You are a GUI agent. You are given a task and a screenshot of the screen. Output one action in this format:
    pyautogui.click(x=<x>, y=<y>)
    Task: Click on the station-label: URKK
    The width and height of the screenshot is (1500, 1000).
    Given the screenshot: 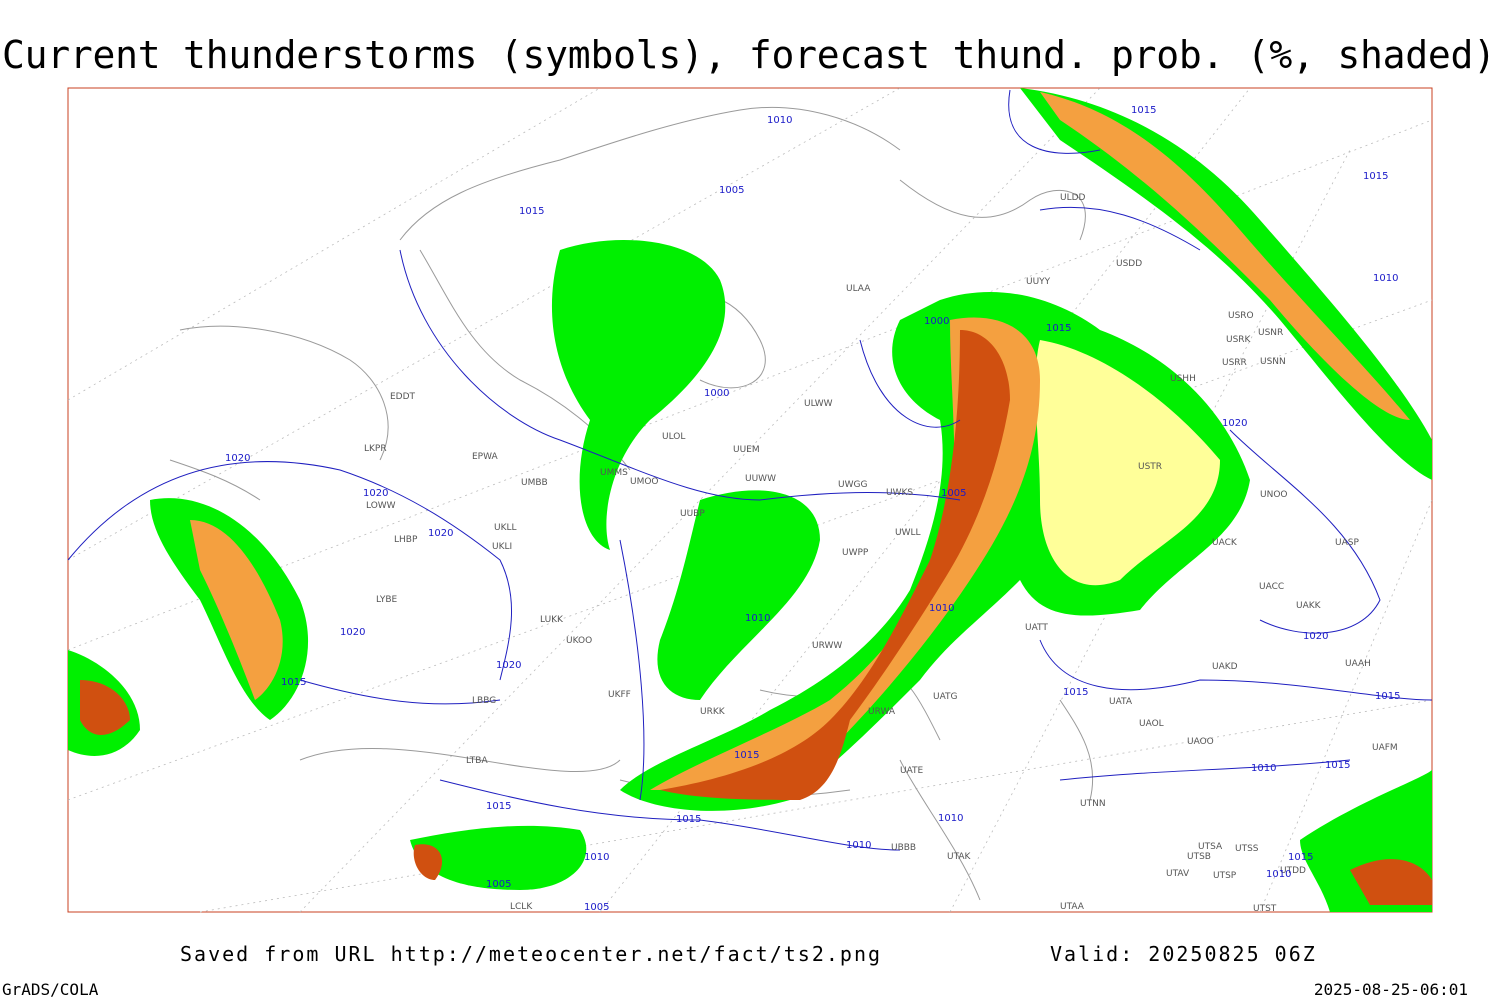 What is the action you would take?
    pyautogui.click(x=713, y=712)
    